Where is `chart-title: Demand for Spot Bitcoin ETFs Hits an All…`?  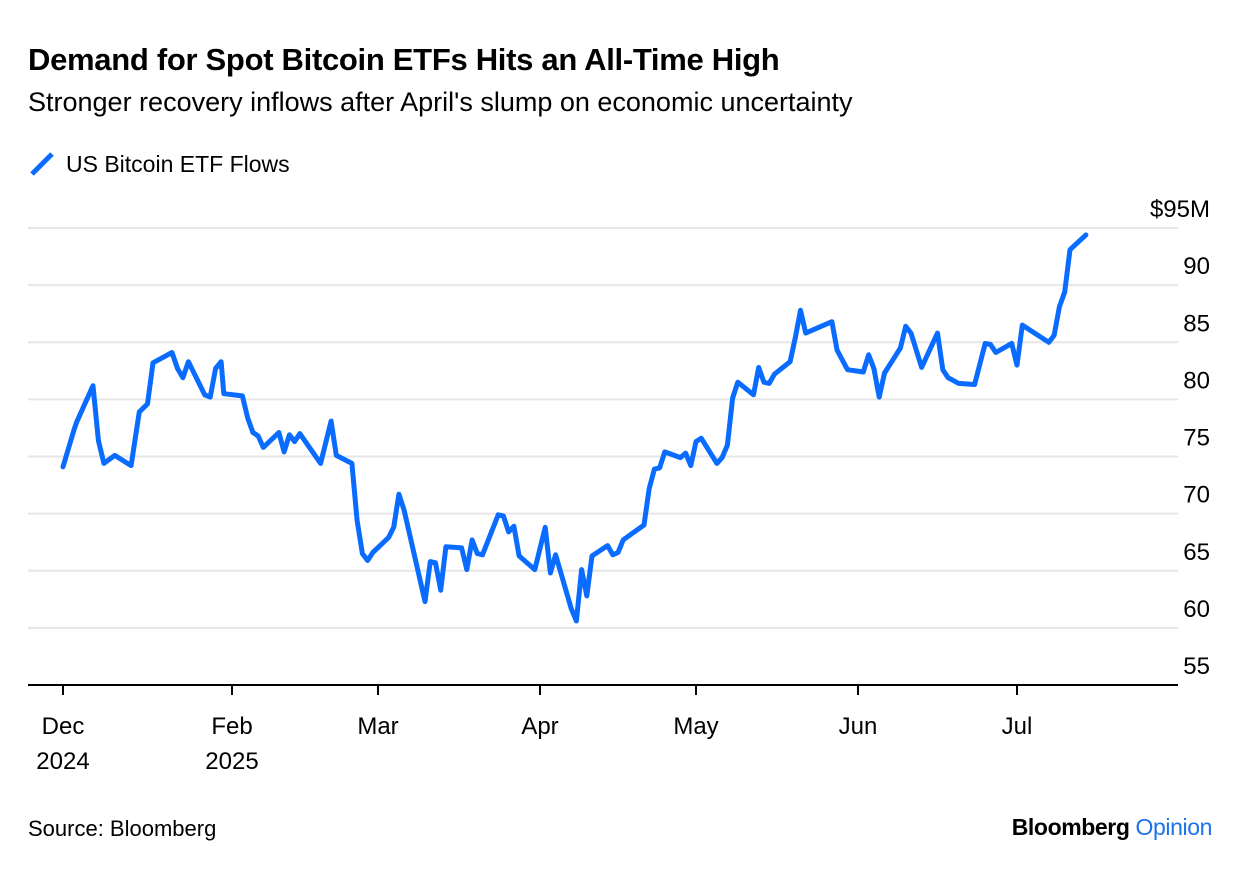 chart-title: Demand for Spot Bitcoin ETFs Hits an All… is located at coordinates (404, 59).